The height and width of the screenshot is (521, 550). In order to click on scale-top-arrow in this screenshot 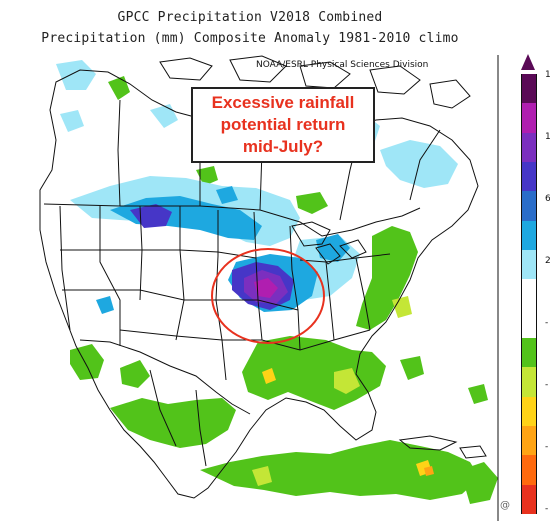, I will do `click(528, 62)`.